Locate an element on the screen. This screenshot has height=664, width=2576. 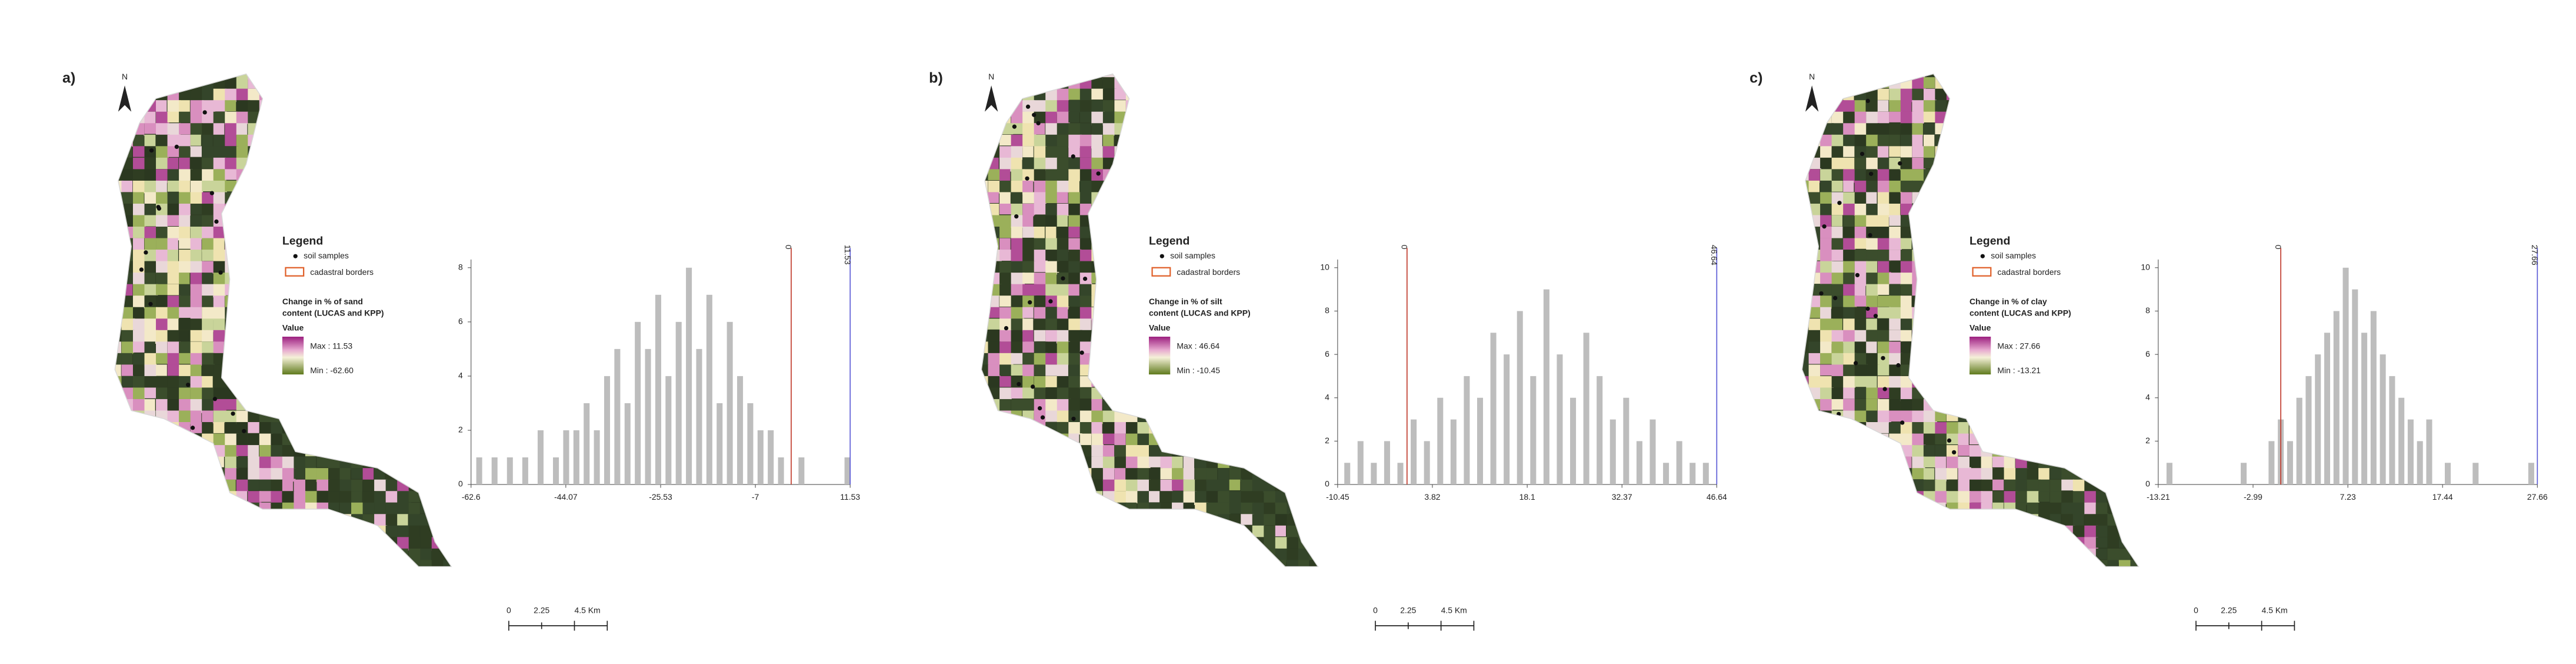
legend-title: Legend is located at coordinates (1169, 240).